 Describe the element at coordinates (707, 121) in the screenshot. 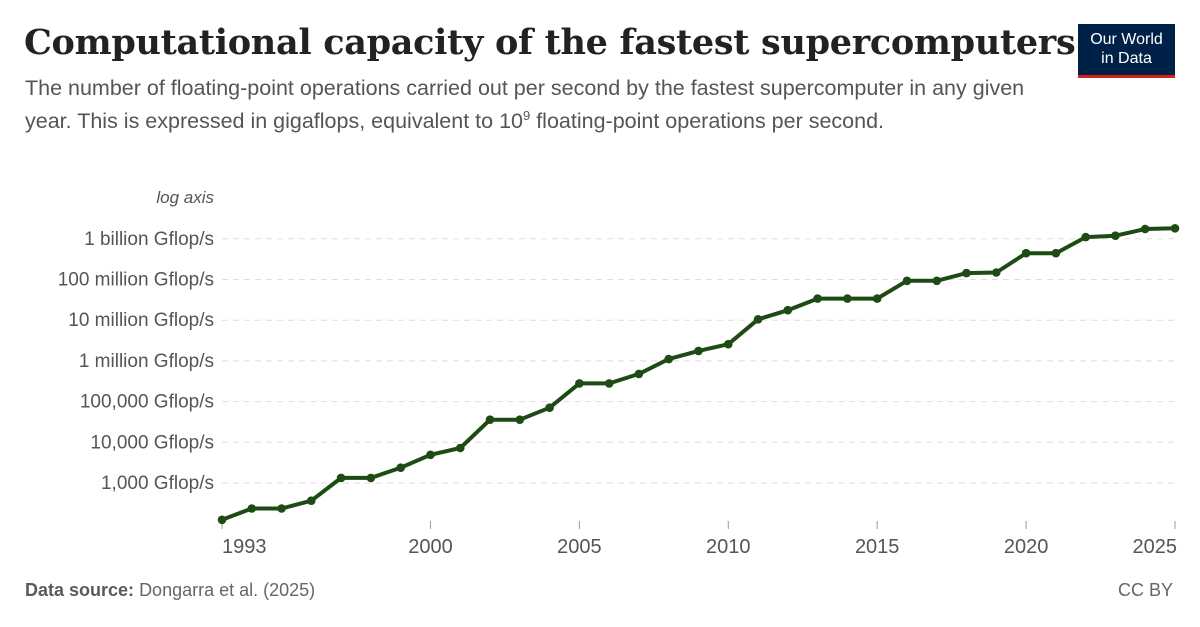

I see `subtitle-text-end: floating-point operations per second.` at that location.